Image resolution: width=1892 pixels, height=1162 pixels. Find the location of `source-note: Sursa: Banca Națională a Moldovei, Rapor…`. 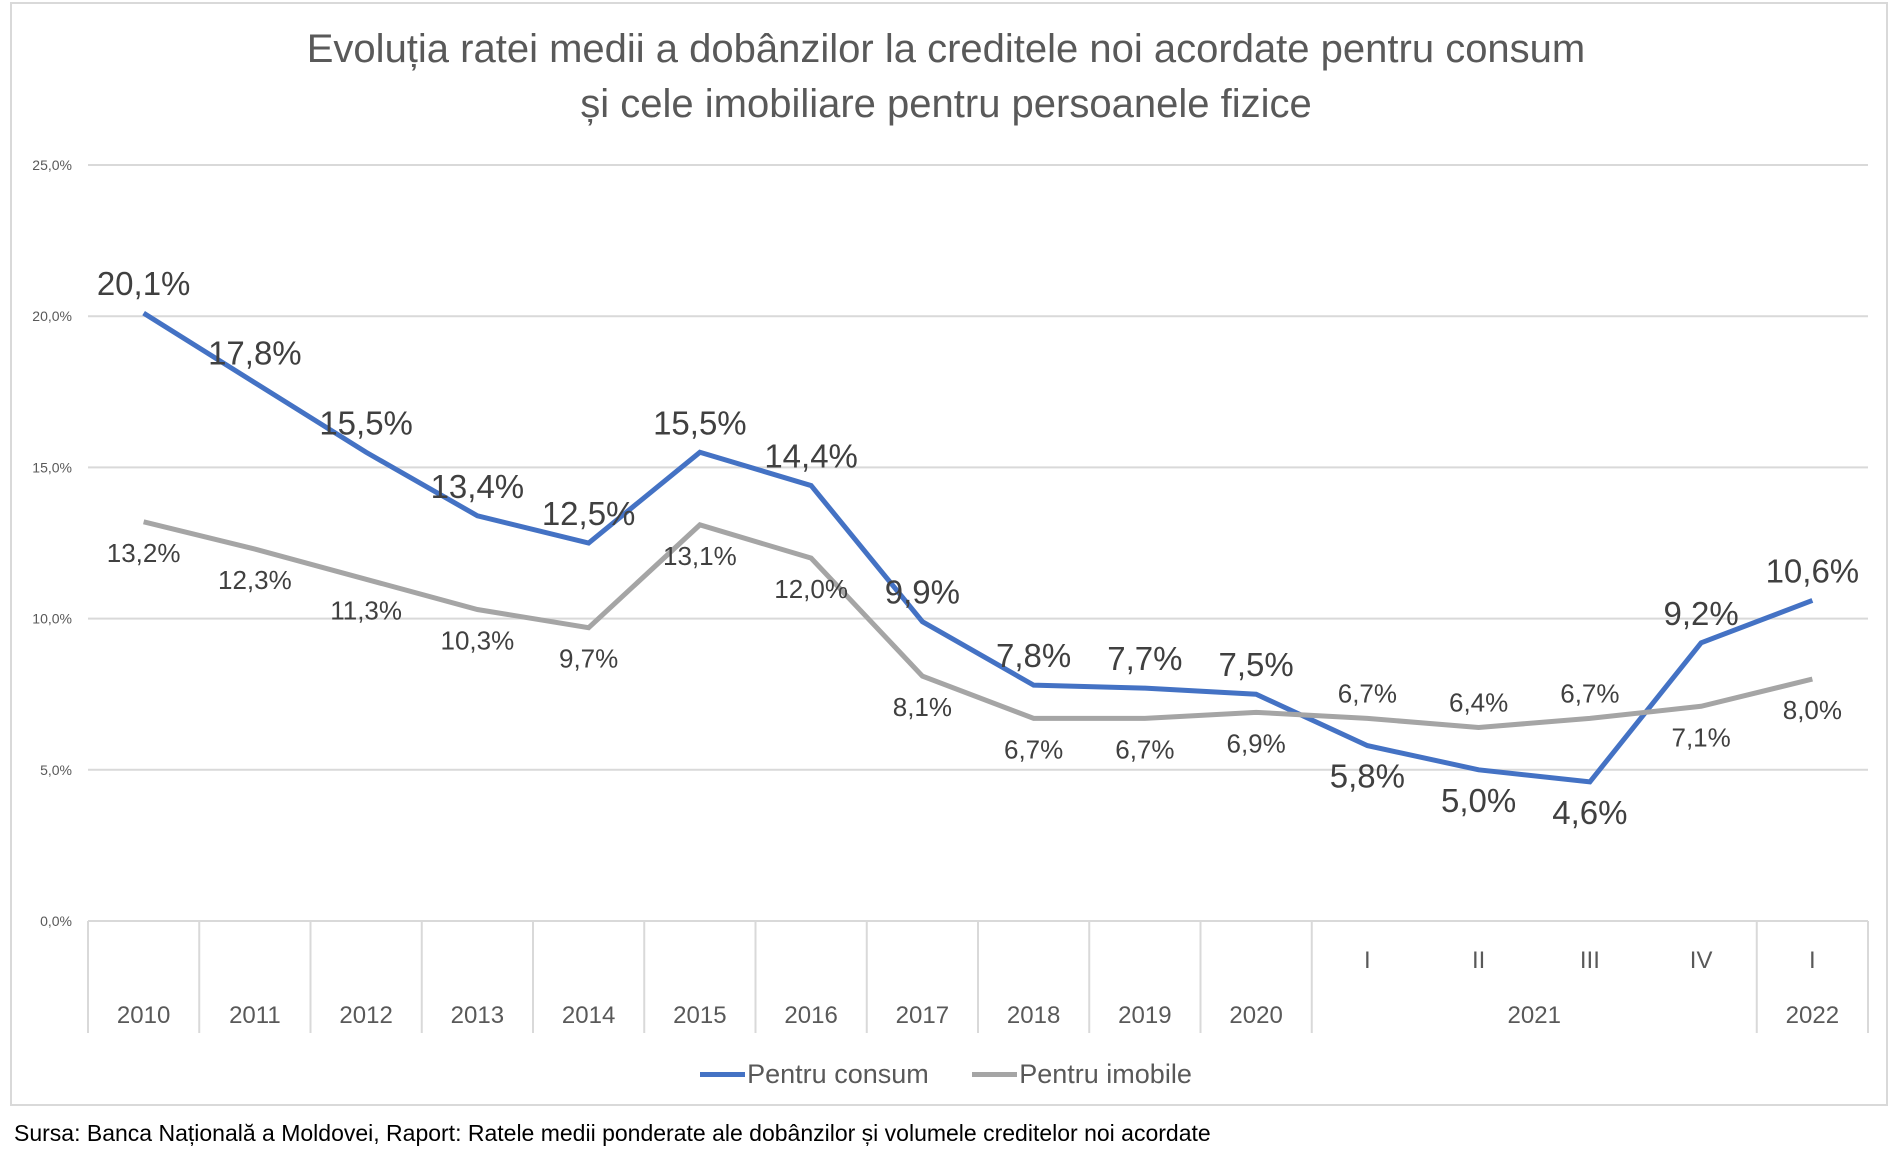

source-note: Sursa: Banca Națională a Moldovei, Rapor… is located at coordinates (612, 1133).